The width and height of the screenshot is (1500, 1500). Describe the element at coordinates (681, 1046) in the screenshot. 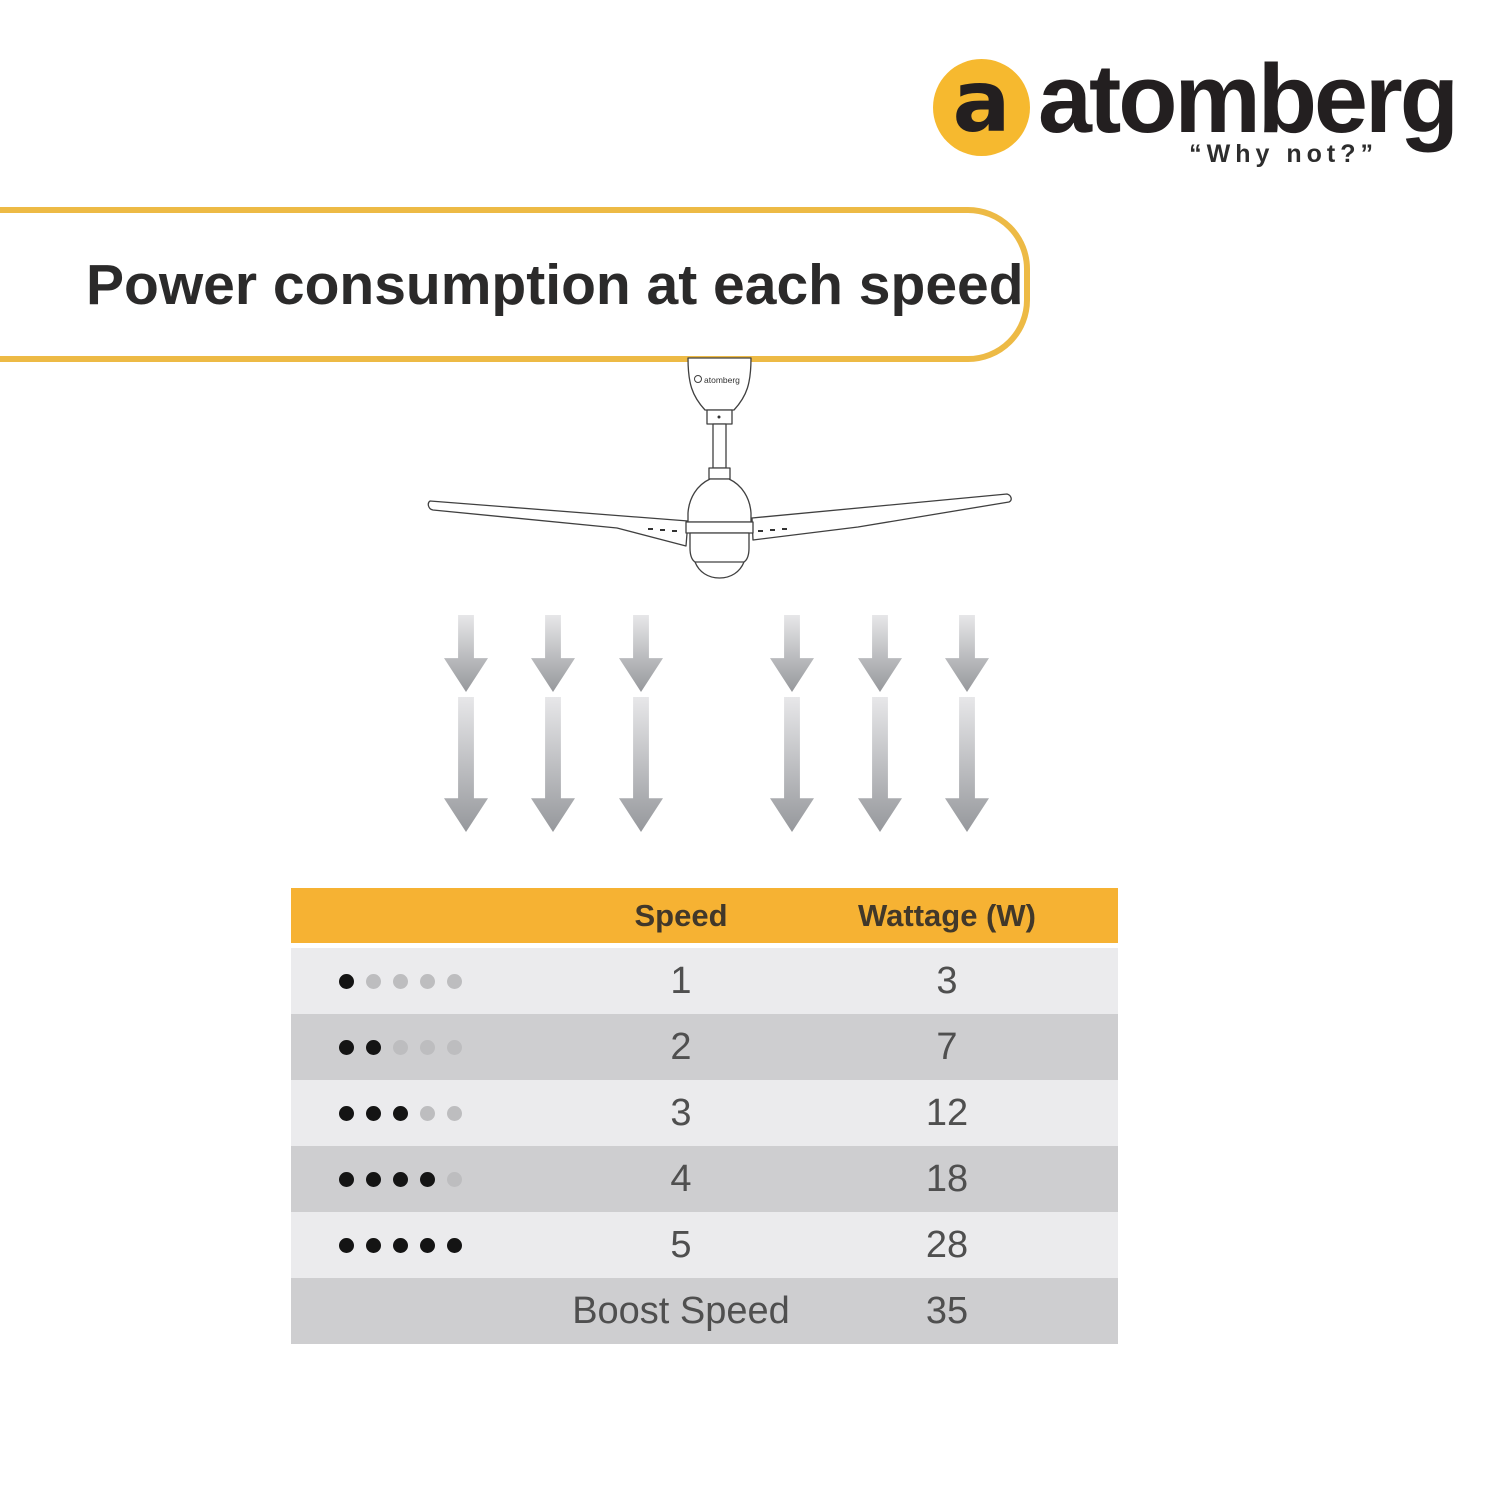

I see `speed-value: 2` at that location.